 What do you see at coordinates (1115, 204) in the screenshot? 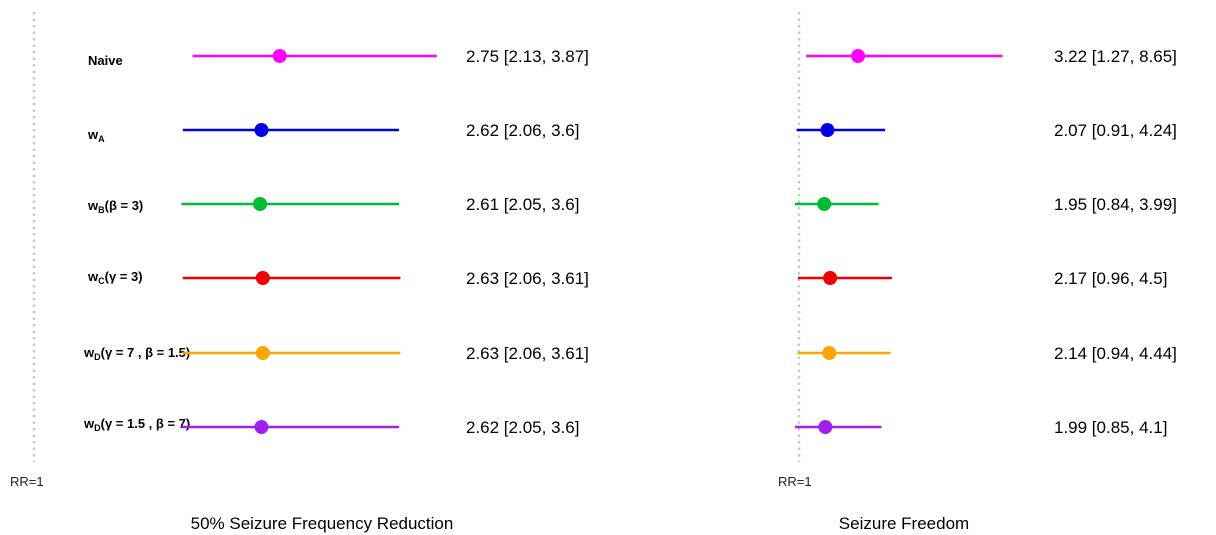
I see `estimate-label: 1.95 [0.84, 3.99]` at bounding box center [1115, 204].